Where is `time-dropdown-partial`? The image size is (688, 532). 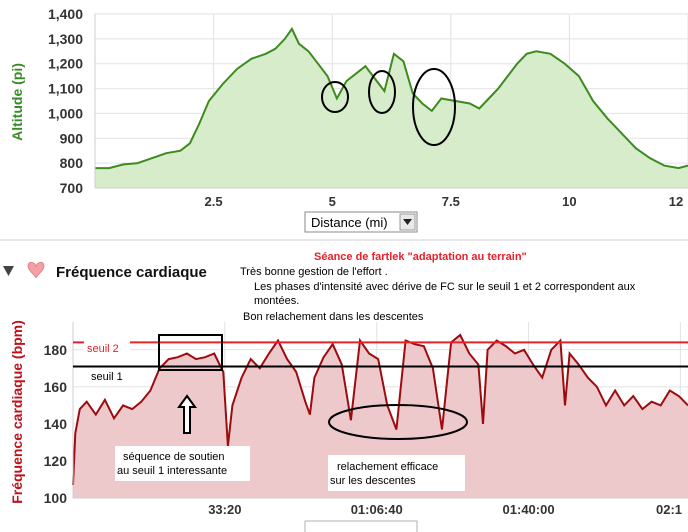
time-dropdown-partial is located at coordinates (361, 526).